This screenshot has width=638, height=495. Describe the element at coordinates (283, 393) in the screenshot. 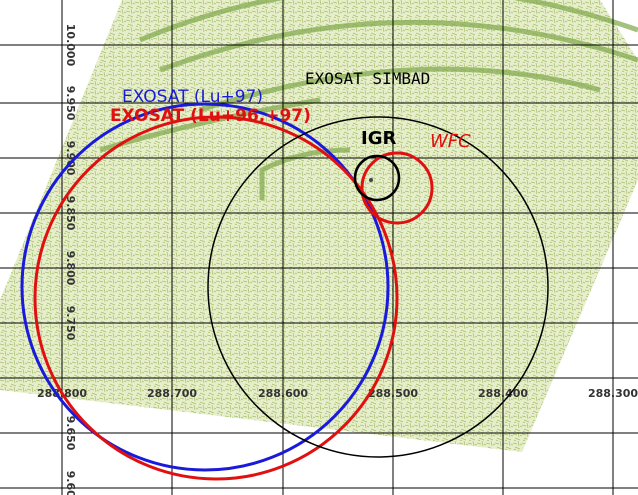

I see `x-coordinate-label: 288.600` at that location.